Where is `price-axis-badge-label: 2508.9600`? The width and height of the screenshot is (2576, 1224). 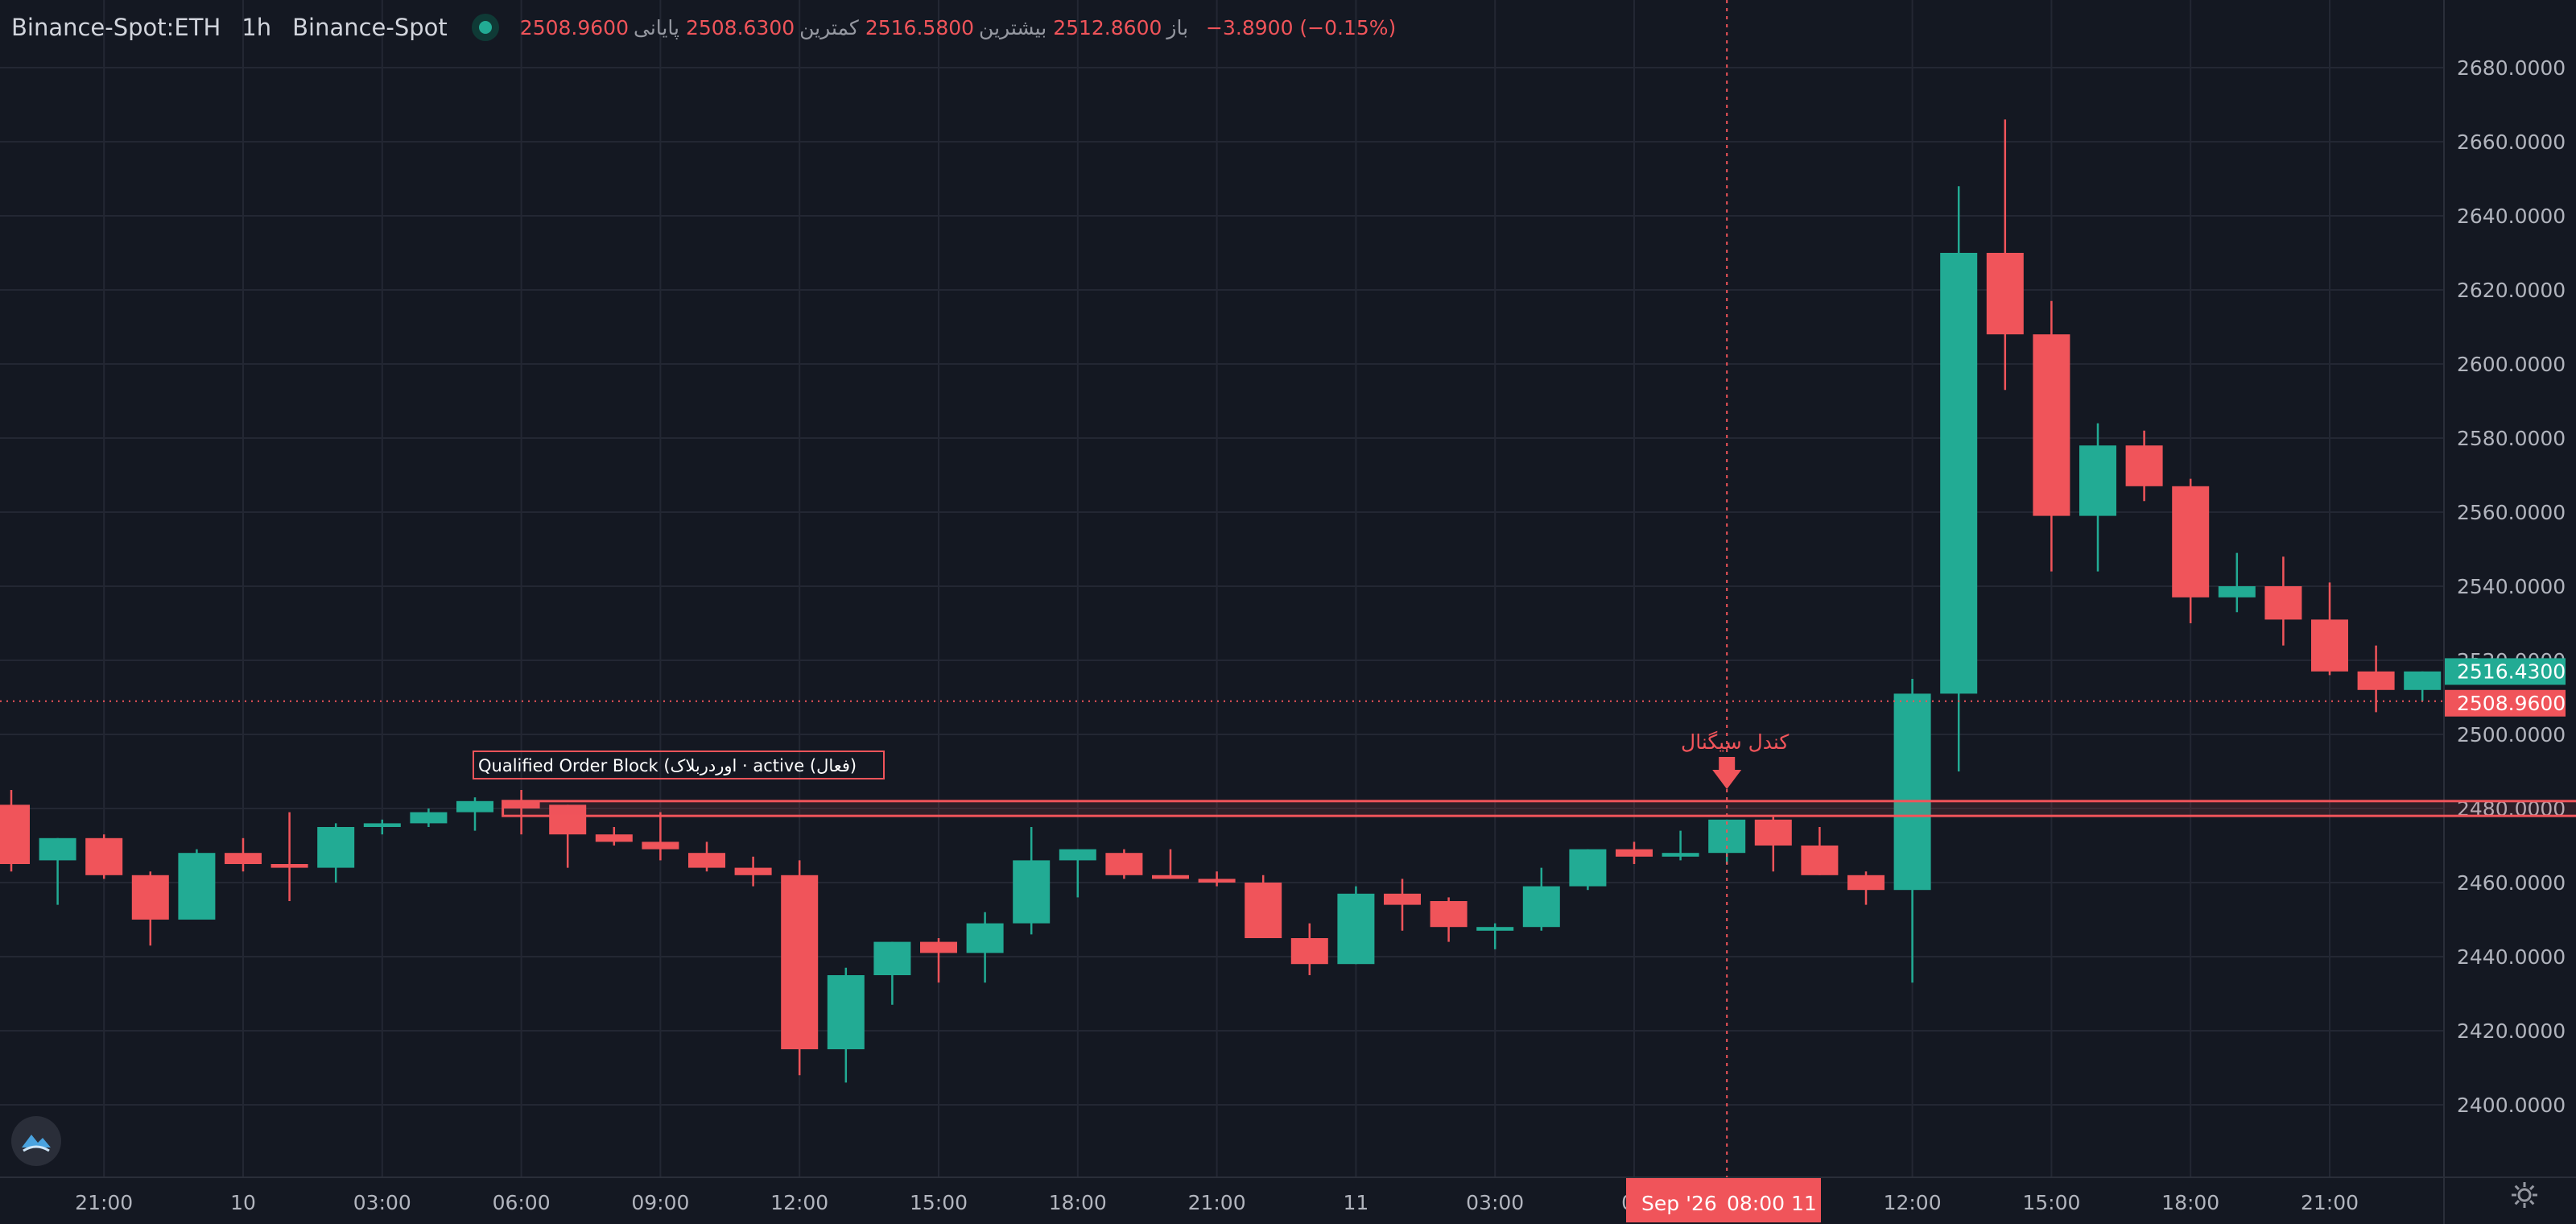 price-axis-badge-label: 2508.9600 is located at coordinates (2511, 703).